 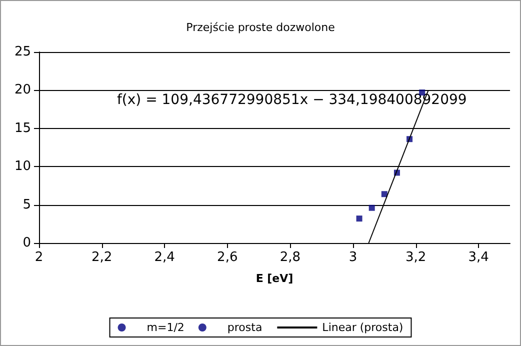 I want to click on x-tick-label: 2,8, so click(x=290, y=257).